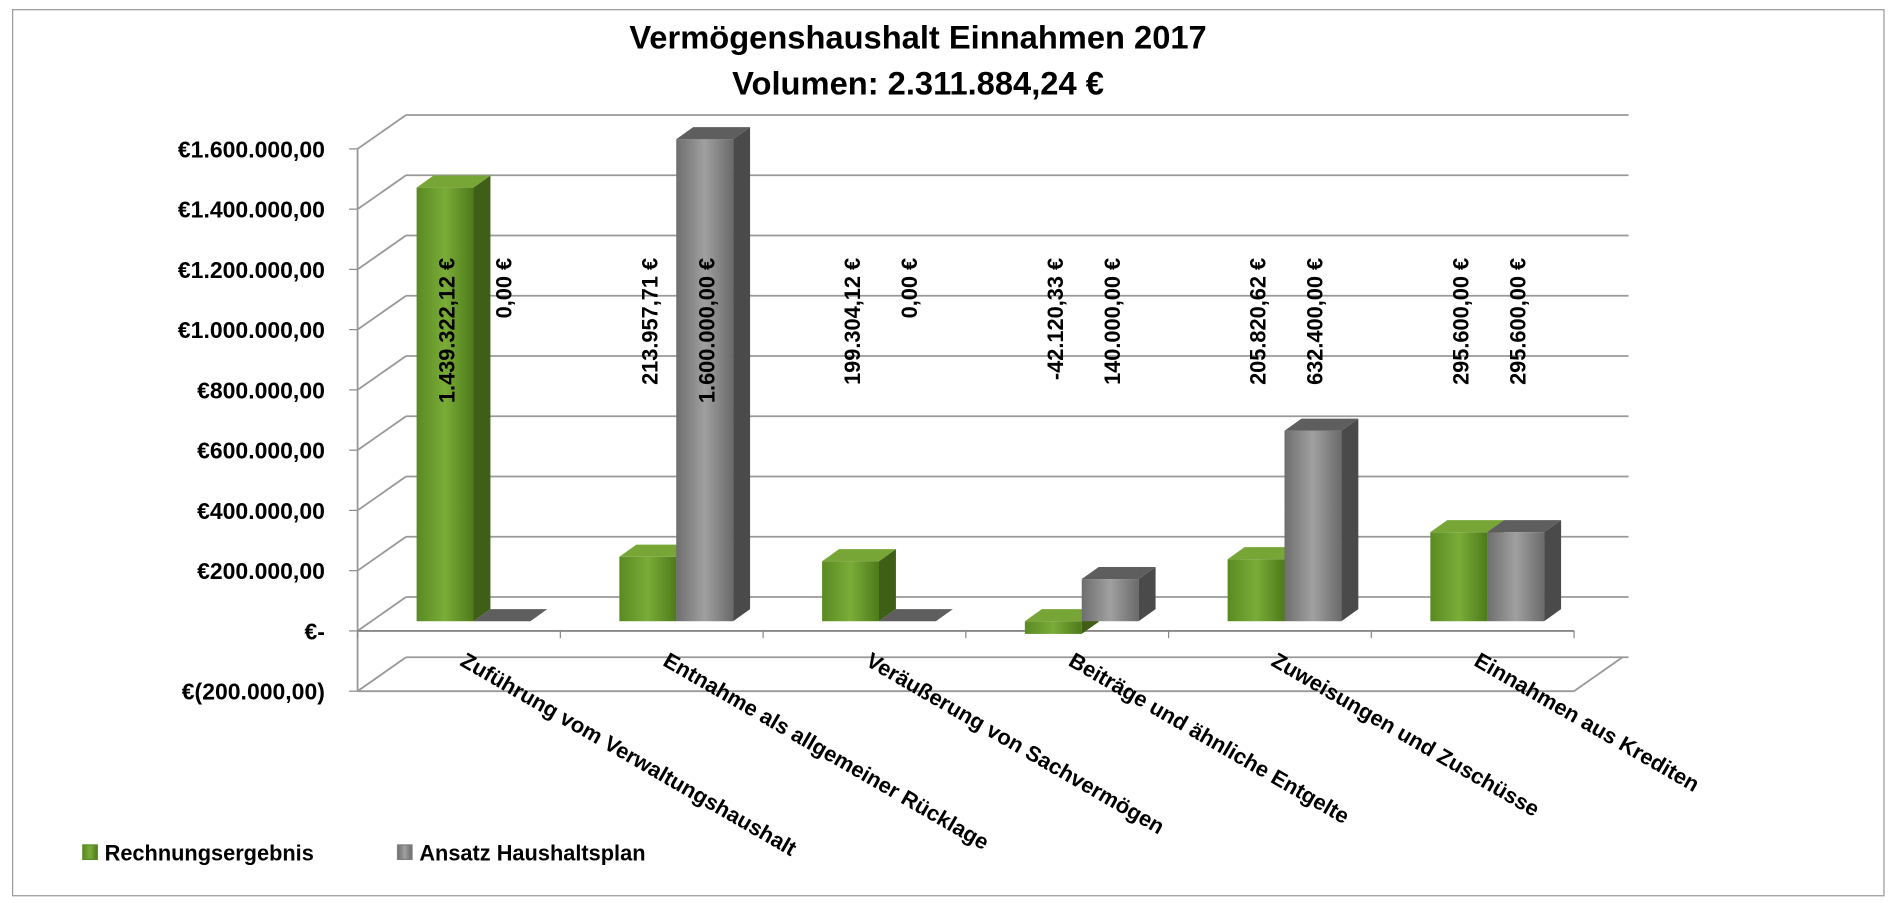 The image size is (1899, 903). I want to click on y-tick-label: €(200.000,00), so click(253, 692).